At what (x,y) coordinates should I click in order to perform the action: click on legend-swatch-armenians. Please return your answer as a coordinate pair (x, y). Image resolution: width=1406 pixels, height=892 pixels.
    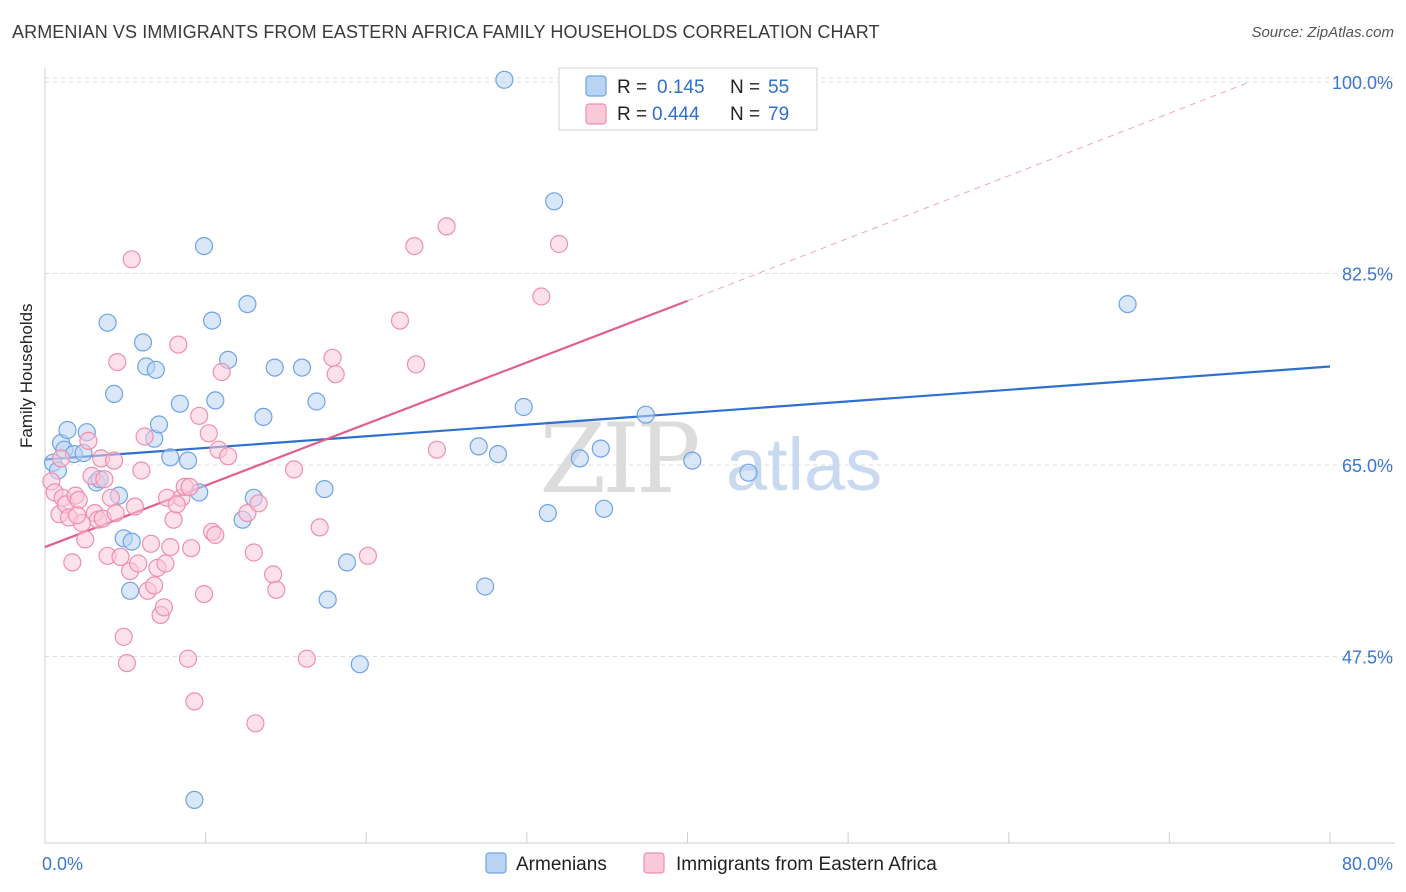
    Looking at the image, I should click on (496, 863).